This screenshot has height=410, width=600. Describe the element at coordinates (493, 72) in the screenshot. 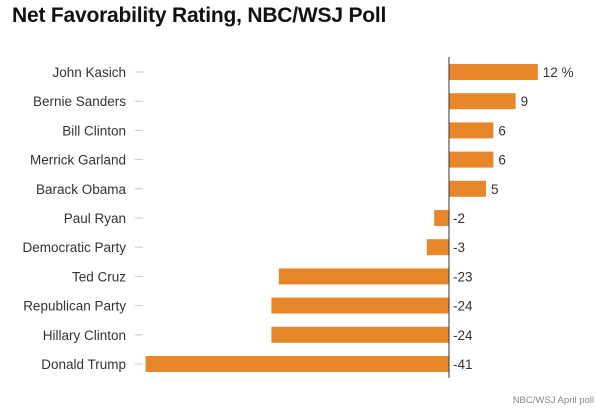

I see `bar-john-kasich` at that location.